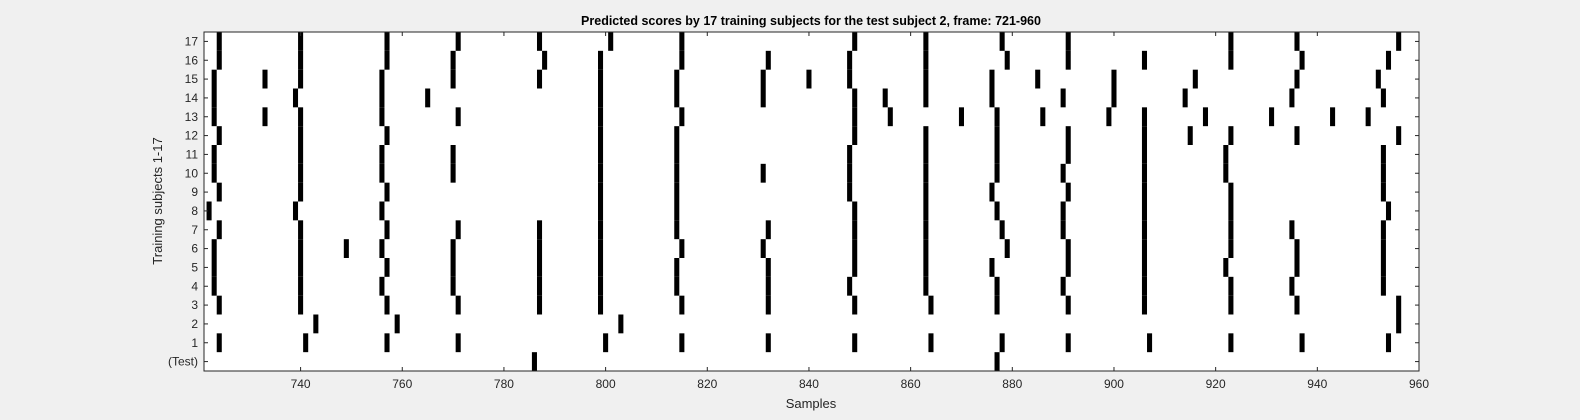 The height and width of the screenshot is (420, 1580). Describe the element at coordinates (194, 305) in the screenshot. I see `y-tick-label: 3` at that location.